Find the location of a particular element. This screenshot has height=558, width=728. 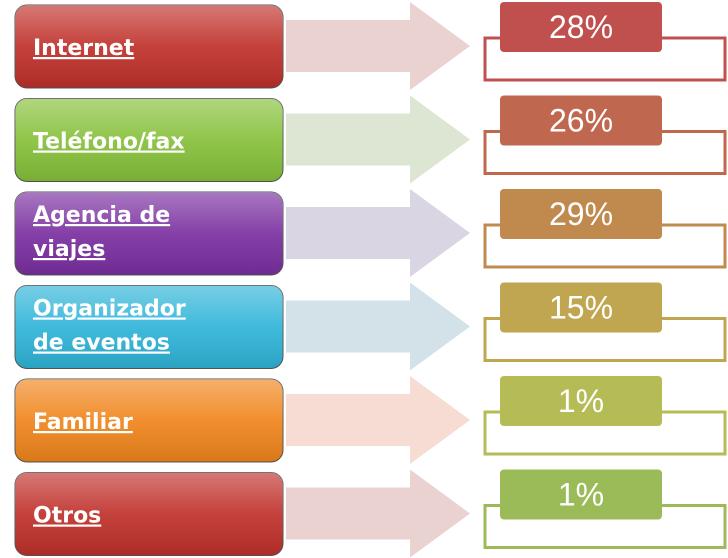

item-label: Familiar is located at coordinates (83, 422).